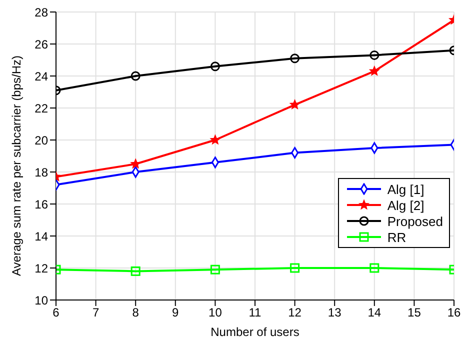 Image resolution: width=474 pixels, height=348 pixels. Describe the element at coordinates (295, 313) in the screenshot. I see `x-tick-label: 12` at that location.